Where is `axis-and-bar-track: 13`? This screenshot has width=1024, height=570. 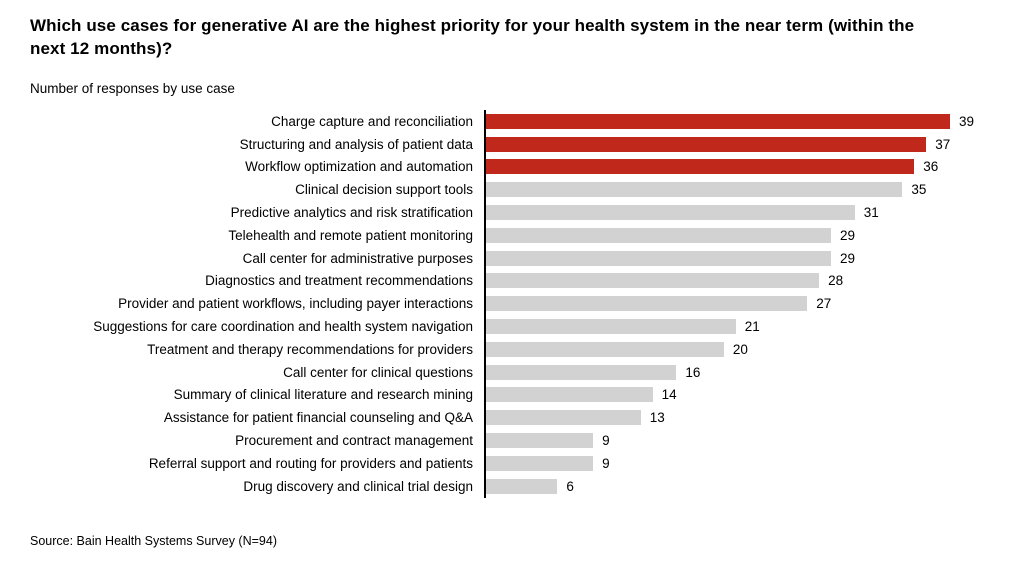
axis-and-bar-track: 13 is located at coordinates (754, 418).